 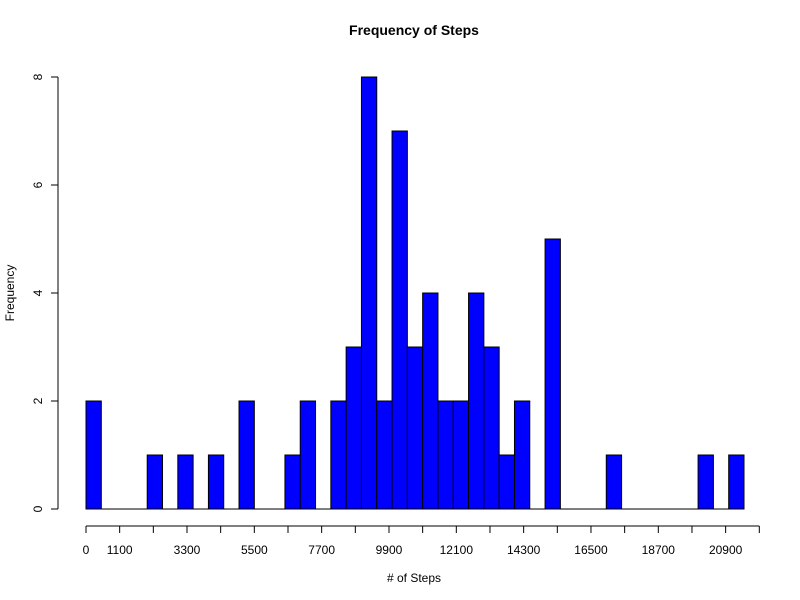 I want to click on x-axis-label: # of Steps, so click(x=414, y=578).